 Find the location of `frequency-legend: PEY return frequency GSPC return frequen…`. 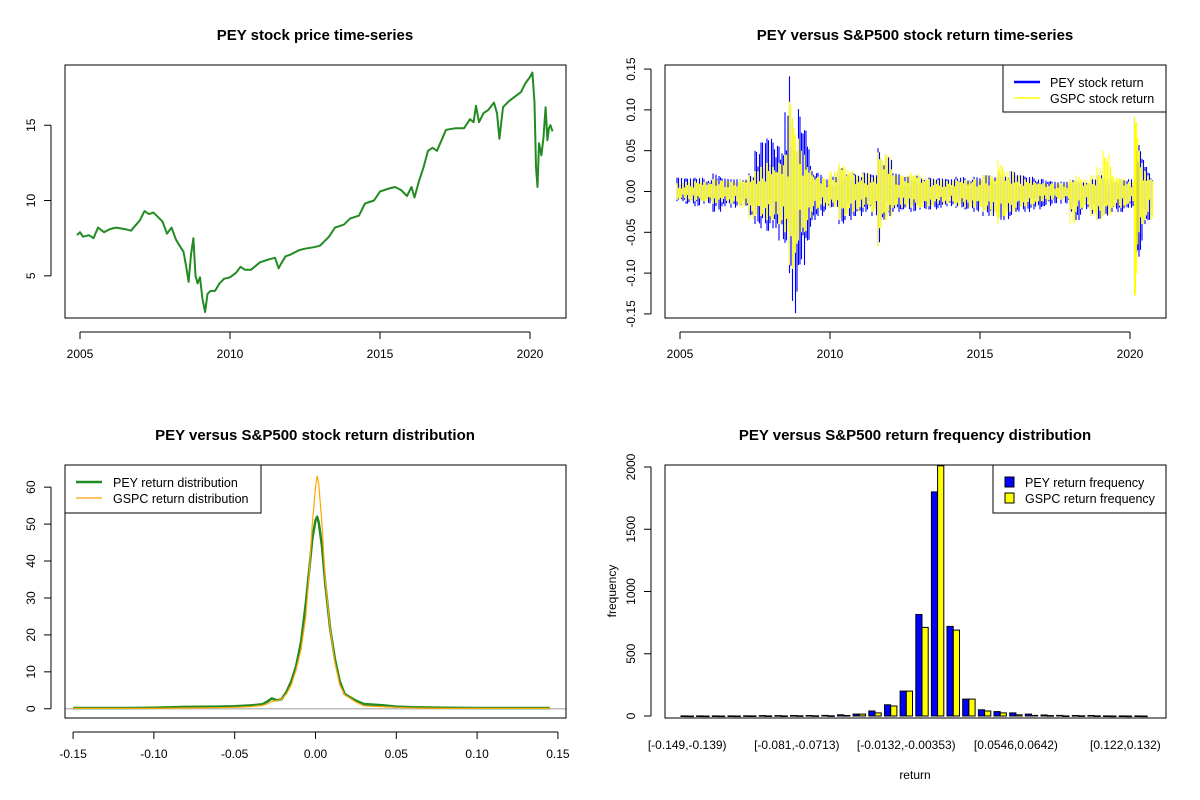

frequency-legend: PEY return frequency GSPC return frequen… is located at coordinates (1079, 489).